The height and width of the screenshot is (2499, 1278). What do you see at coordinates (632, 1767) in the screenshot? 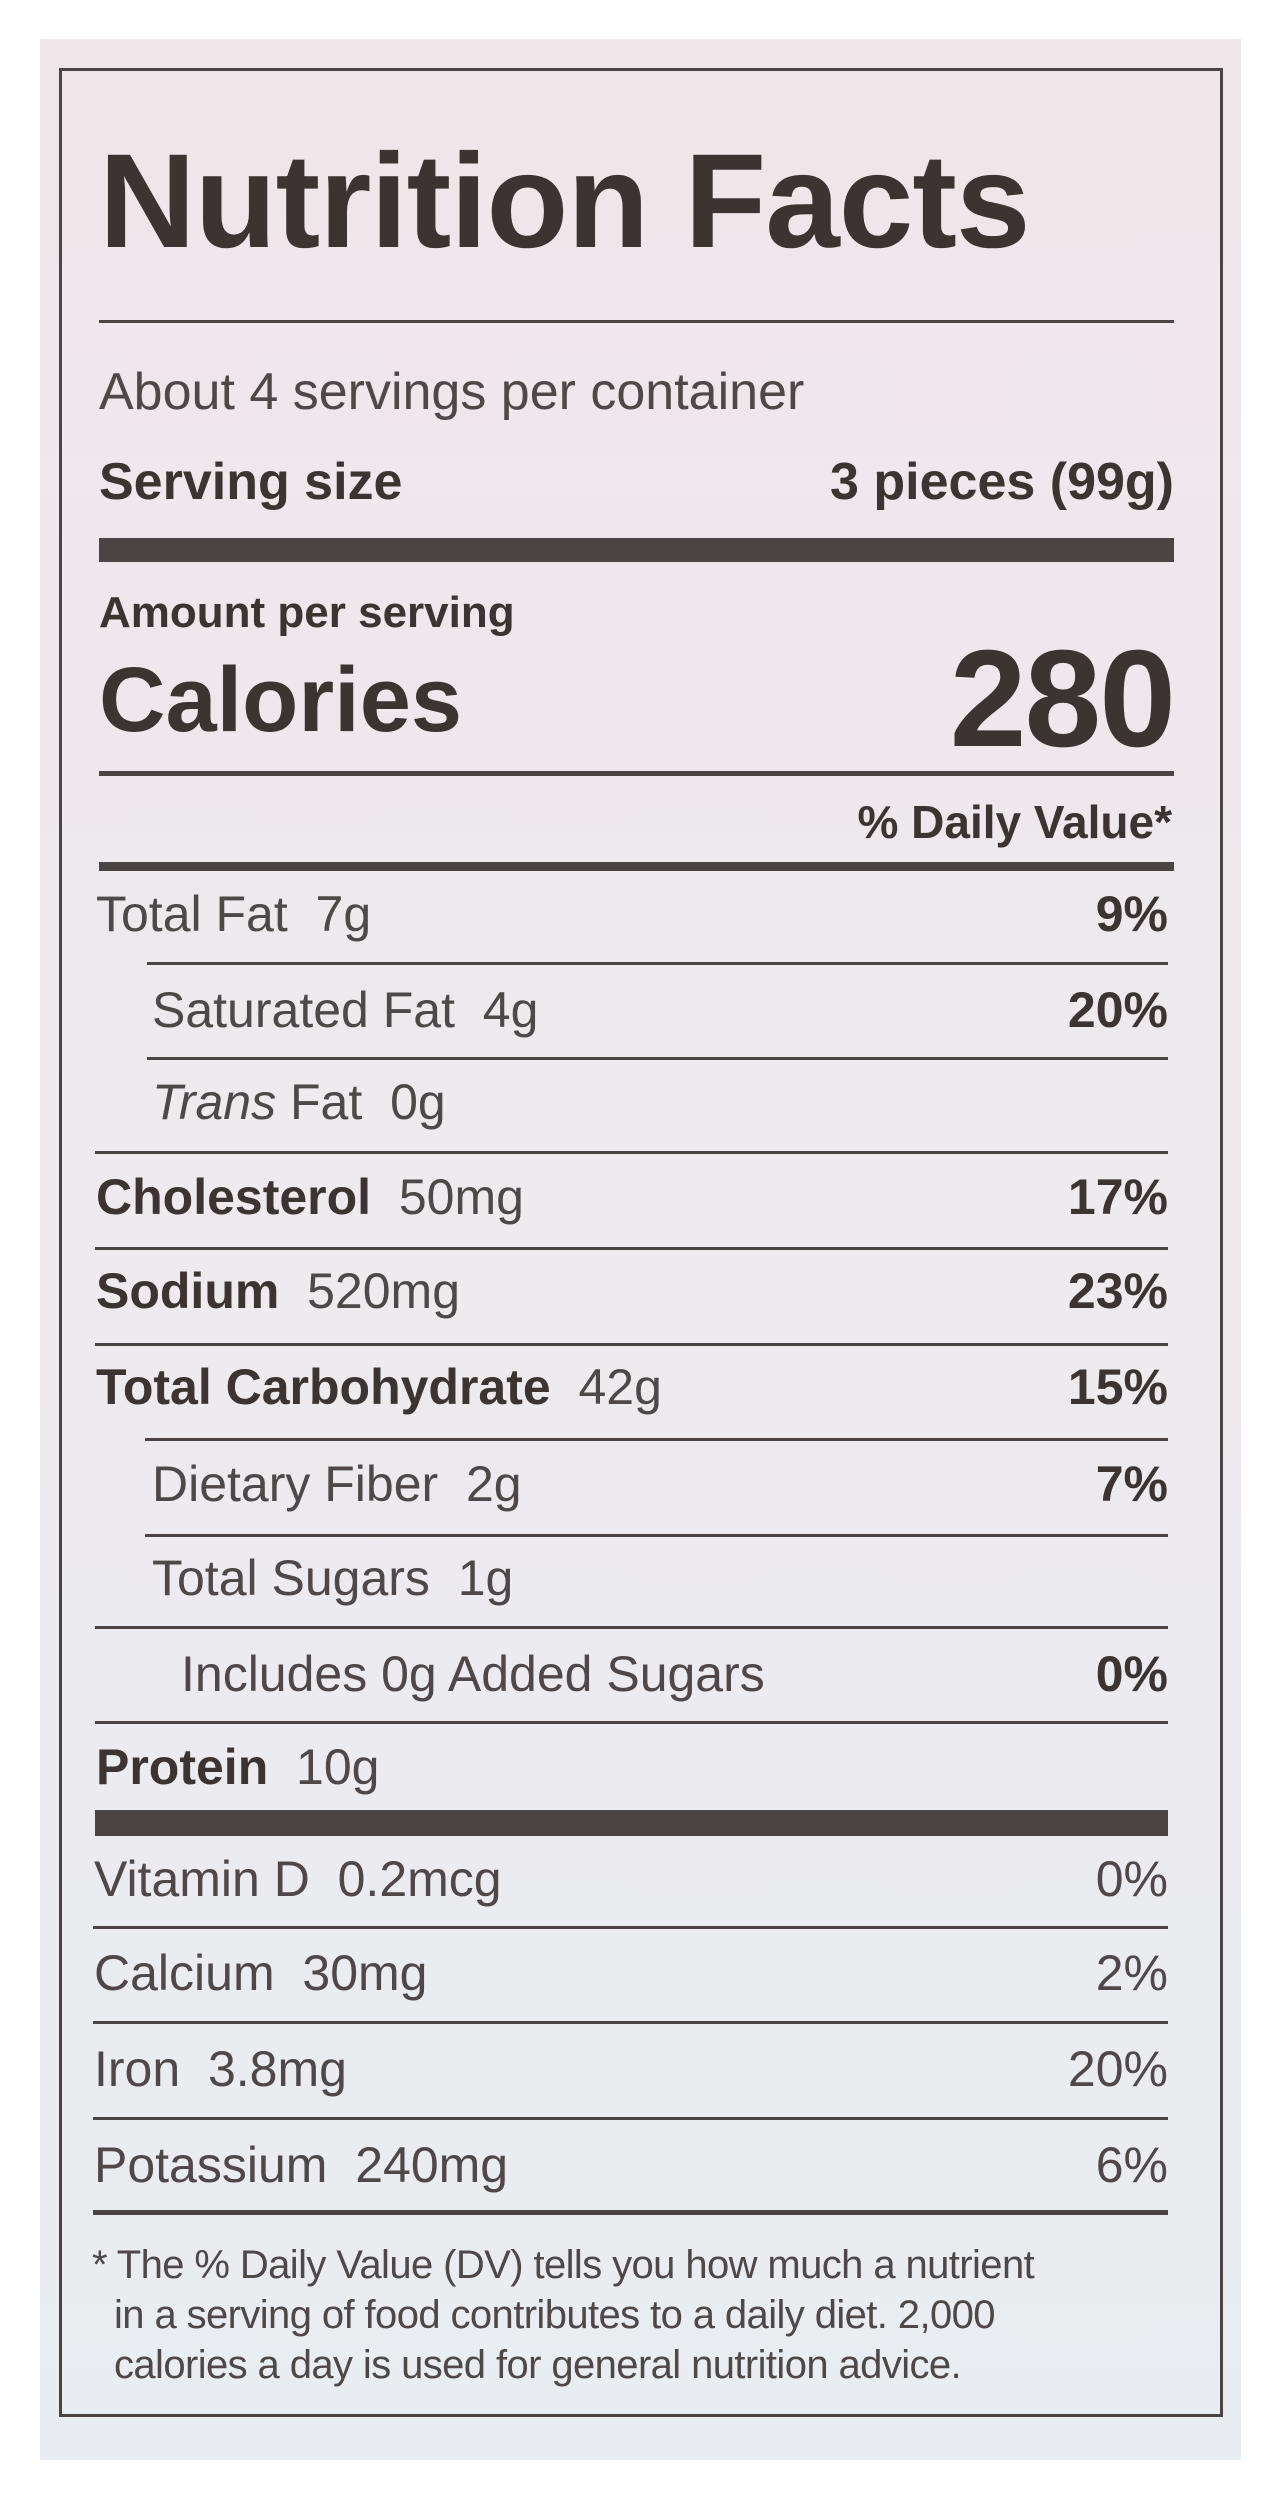
I see `nutrient-row-protein: Protein 10g` at bounding box center [632, 1767].